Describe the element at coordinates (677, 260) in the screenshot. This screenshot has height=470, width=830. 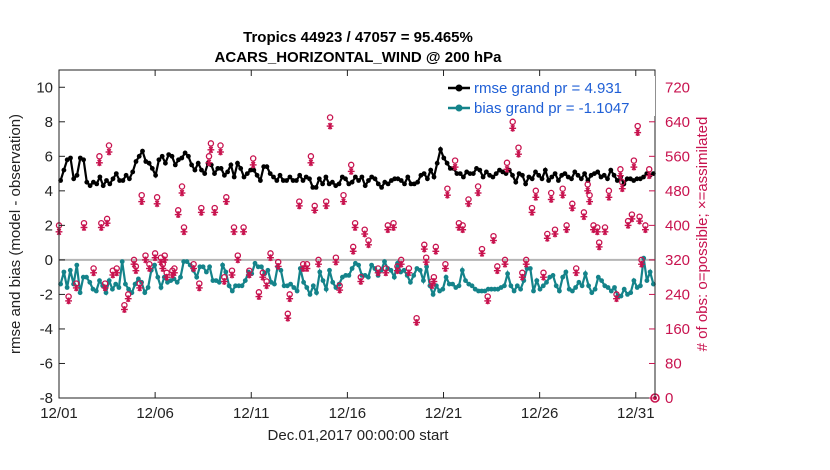
I see `y2-tick-label: 320` at that location.